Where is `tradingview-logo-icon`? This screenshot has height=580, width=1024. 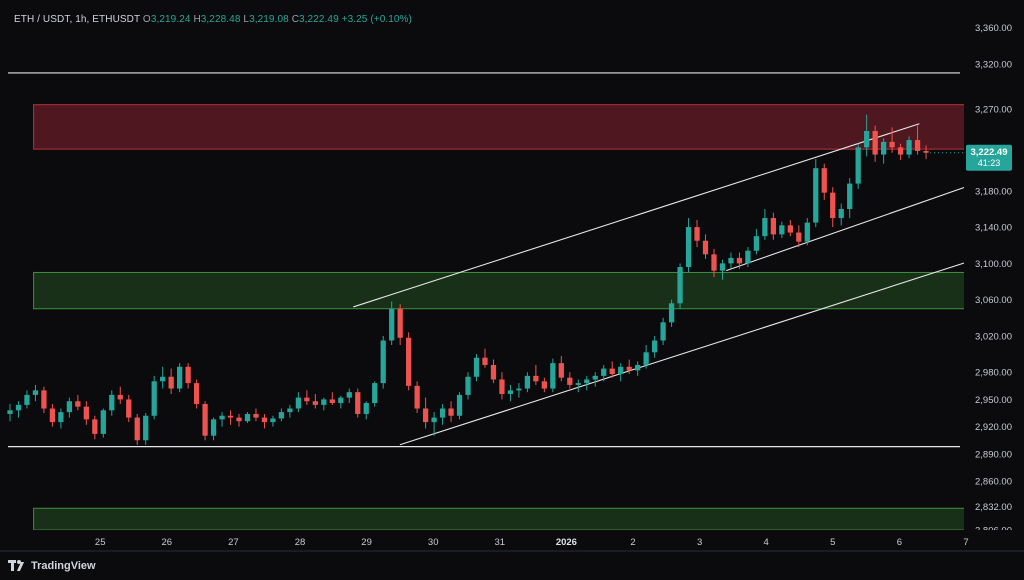 tradingview-logo-icon is located at coordinates (17, 566).